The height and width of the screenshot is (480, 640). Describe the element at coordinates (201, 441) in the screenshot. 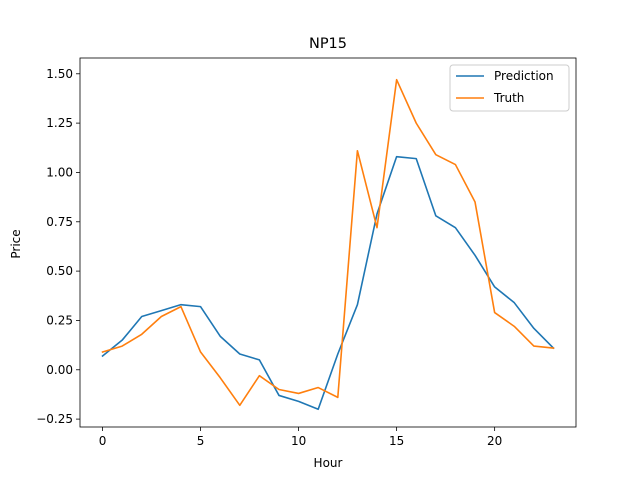

I see `x-tick-label: 5` at that location.